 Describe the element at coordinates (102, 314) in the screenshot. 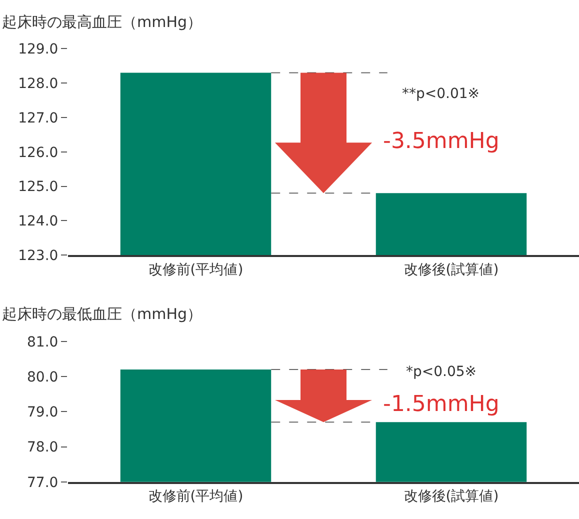

I see `chart-title: 起床時の最低血圧（mmHg）` at that location.